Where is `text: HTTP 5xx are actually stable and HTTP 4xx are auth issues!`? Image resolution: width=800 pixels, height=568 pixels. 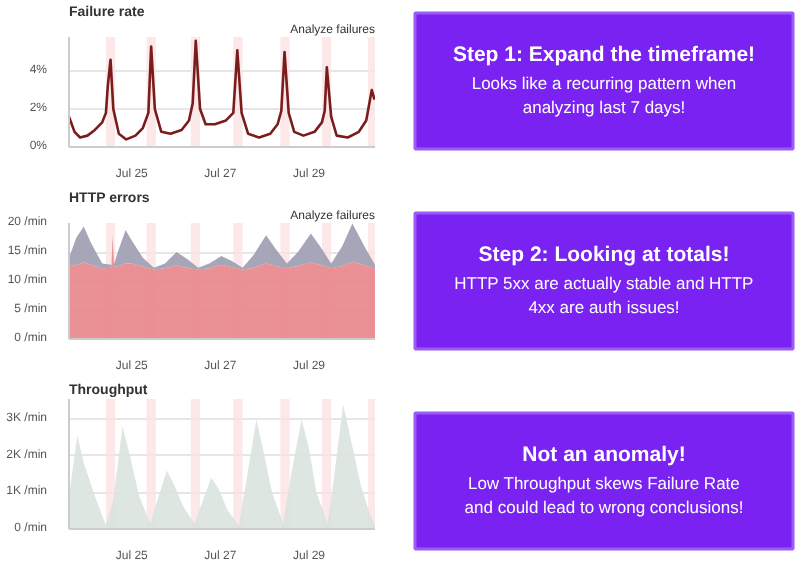 text: HTTP 5xx are actually stable and HTTP 4xx are auth issues! is located at coordinates (604, 295).